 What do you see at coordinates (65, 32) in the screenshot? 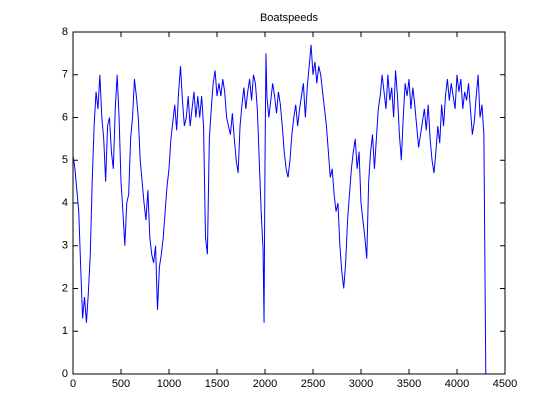
I see `y-tick-label: 8` at bounding box center [65, 32].